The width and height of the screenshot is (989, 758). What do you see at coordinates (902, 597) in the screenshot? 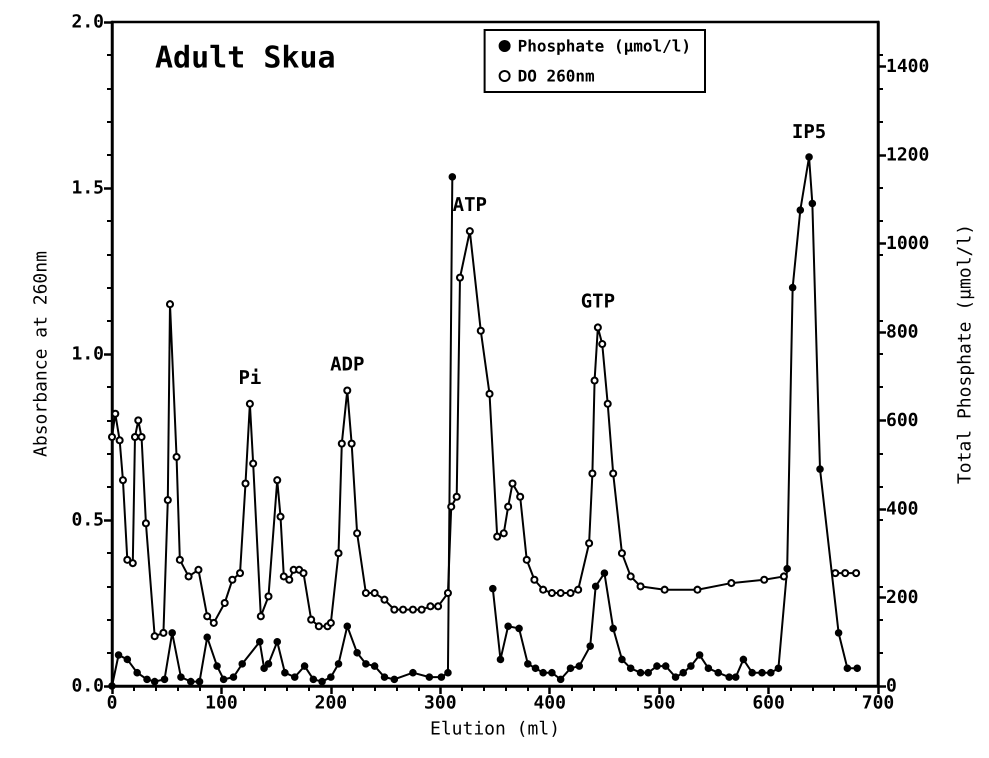
I see `y2-tick-label: 200` at bounding box center [902, 597].